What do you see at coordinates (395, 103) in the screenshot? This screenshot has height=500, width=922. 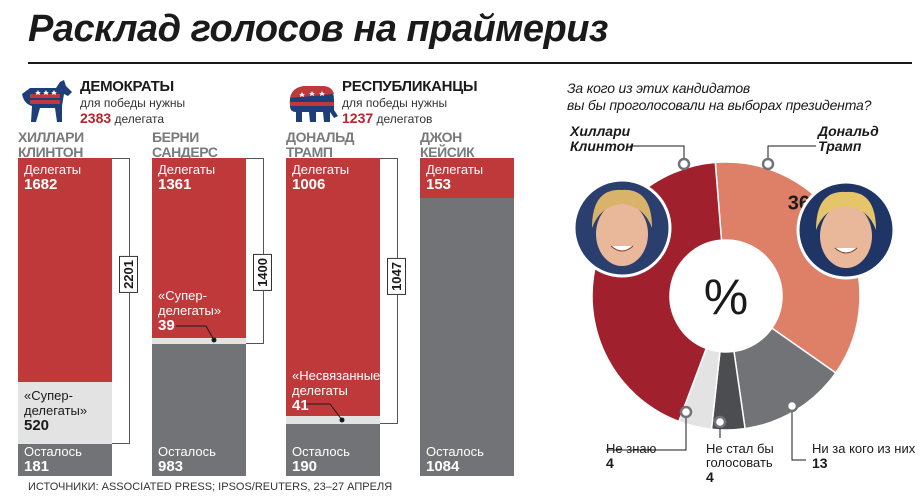 I see `rep-need-text: для победы нужны` at bounding box center [395, 103].